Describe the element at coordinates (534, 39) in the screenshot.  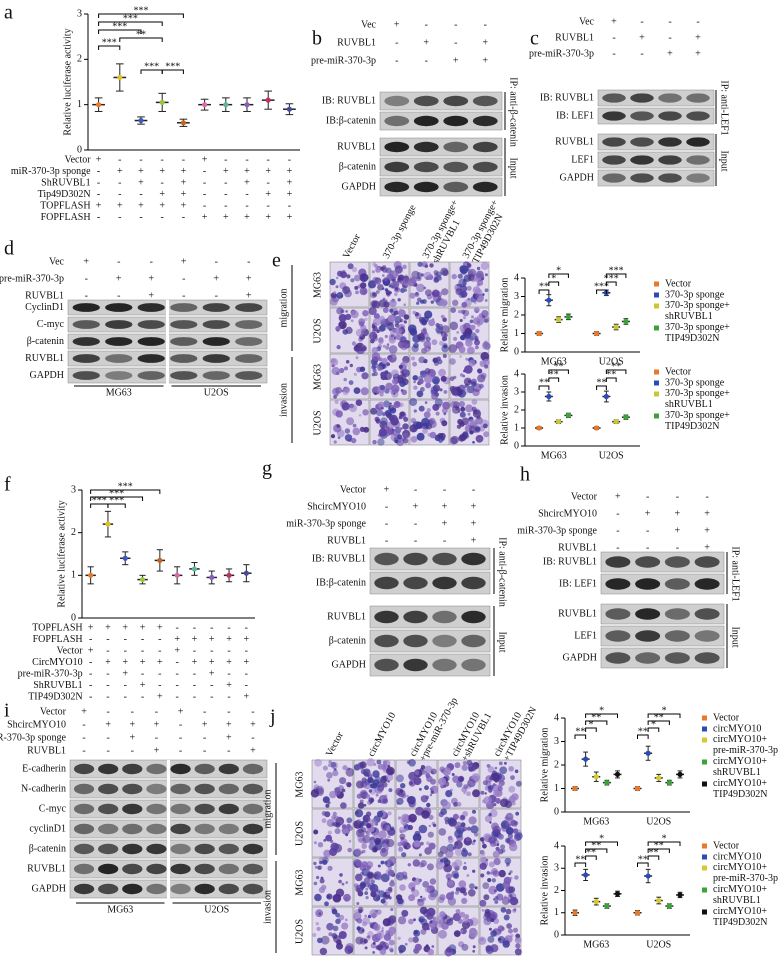
I see `panel-label: c` at that location.